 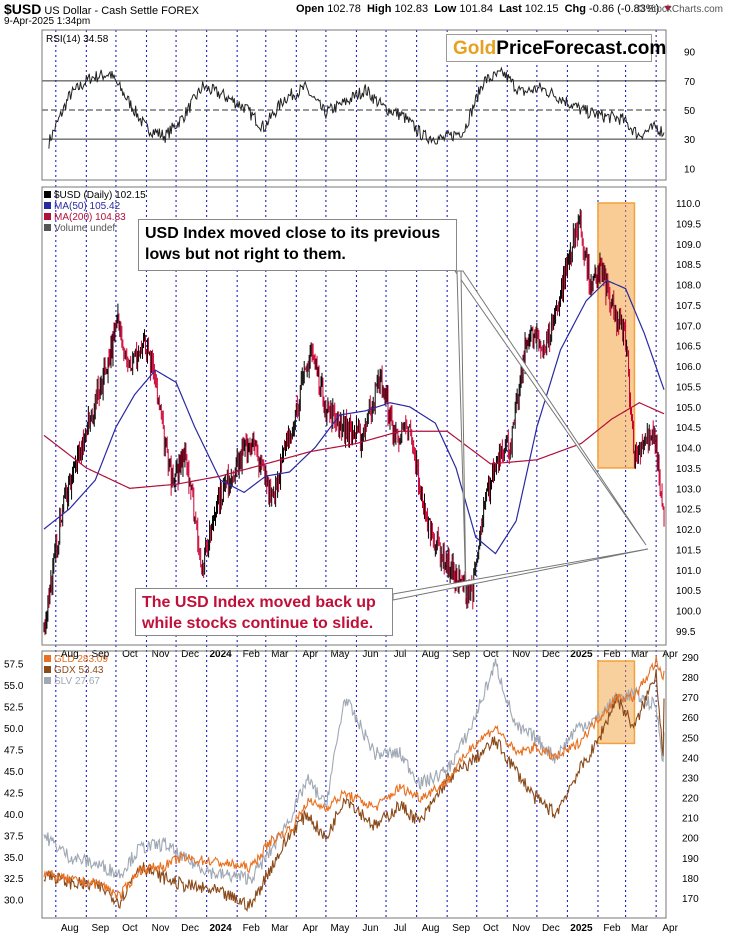 I want to click on usd-tick-label: 103.0, so click(x=688, y=489).